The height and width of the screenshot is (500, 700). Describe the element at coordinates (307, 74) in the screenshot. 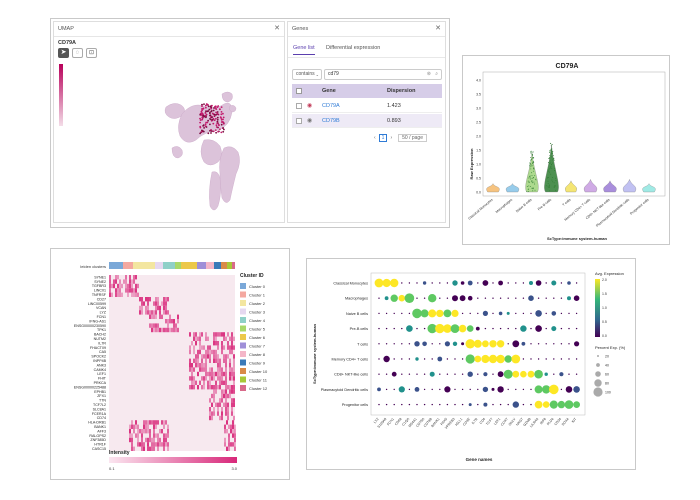

I see `filter-mode-select: contains ⌄` at that location.